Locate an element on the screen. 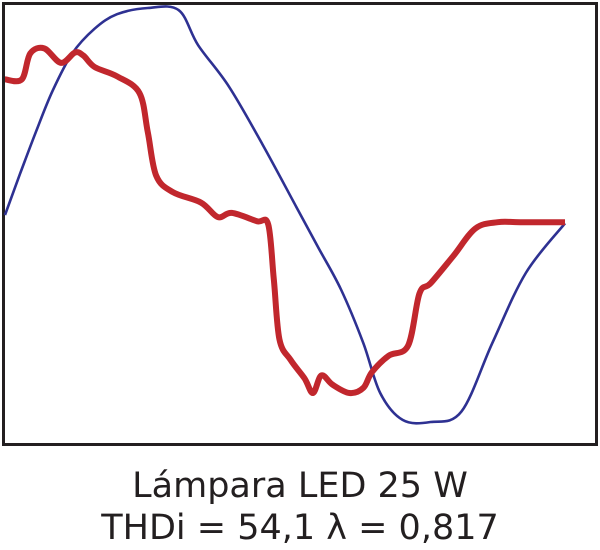 The image size is (600, 550). chart-subtitle: THDi = 54,1 λ = 0,817 is located at coordinates (300, 528).